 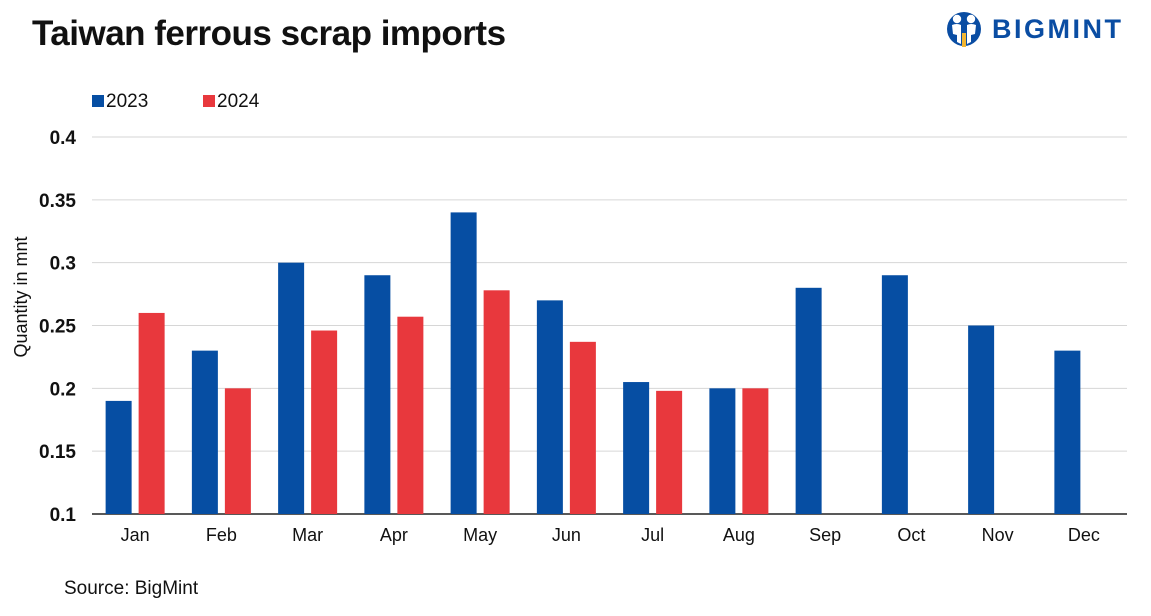 I want to click on x-tick-label: Jan, so click(x=135, y=535).